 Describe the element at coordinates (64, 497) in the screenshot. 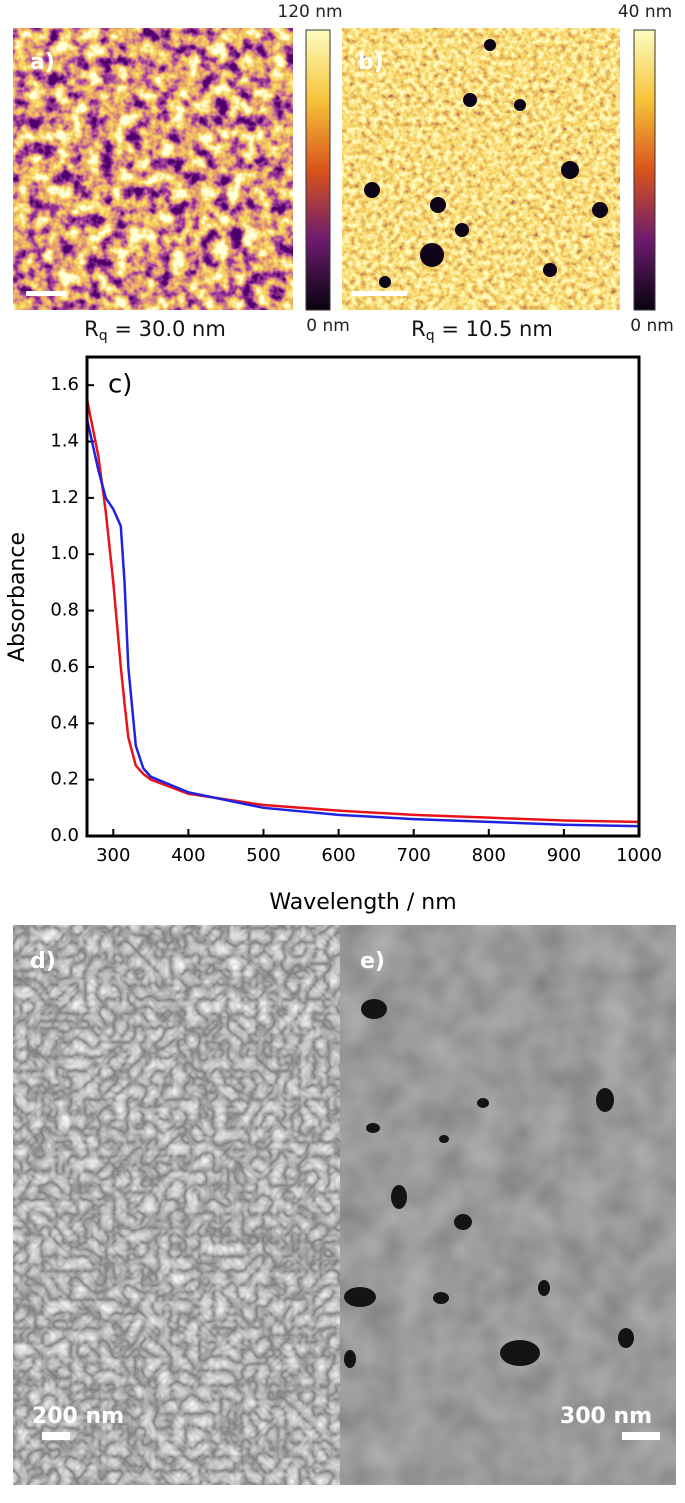

I see `y-tick-label: 1.2` at that location.